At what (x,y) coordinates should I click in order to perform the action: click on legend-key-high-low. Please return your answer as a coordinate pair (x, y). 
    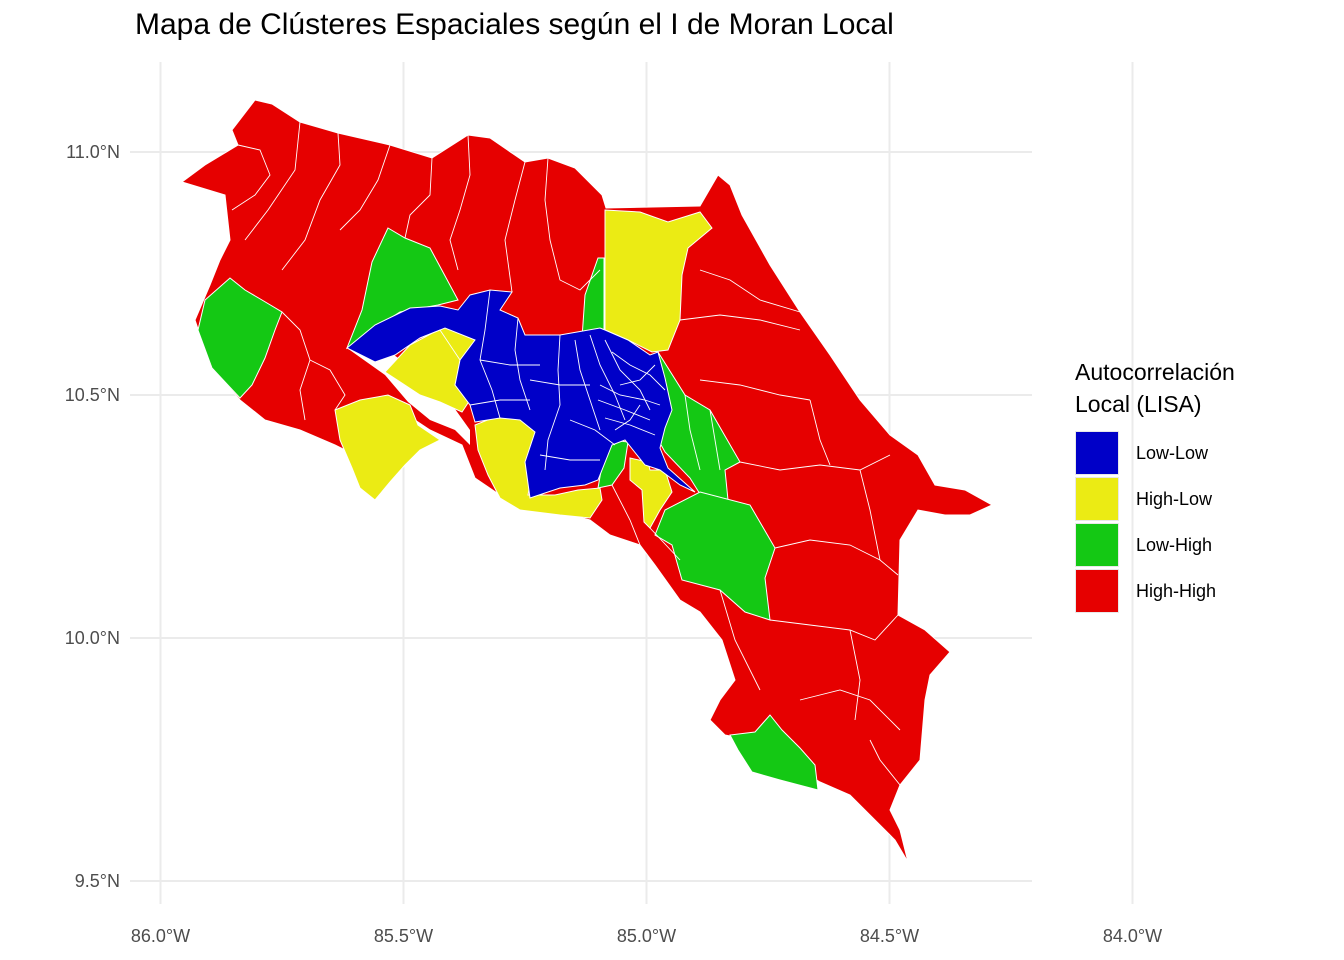
    Looking at the image, I should click on (1097, 499).